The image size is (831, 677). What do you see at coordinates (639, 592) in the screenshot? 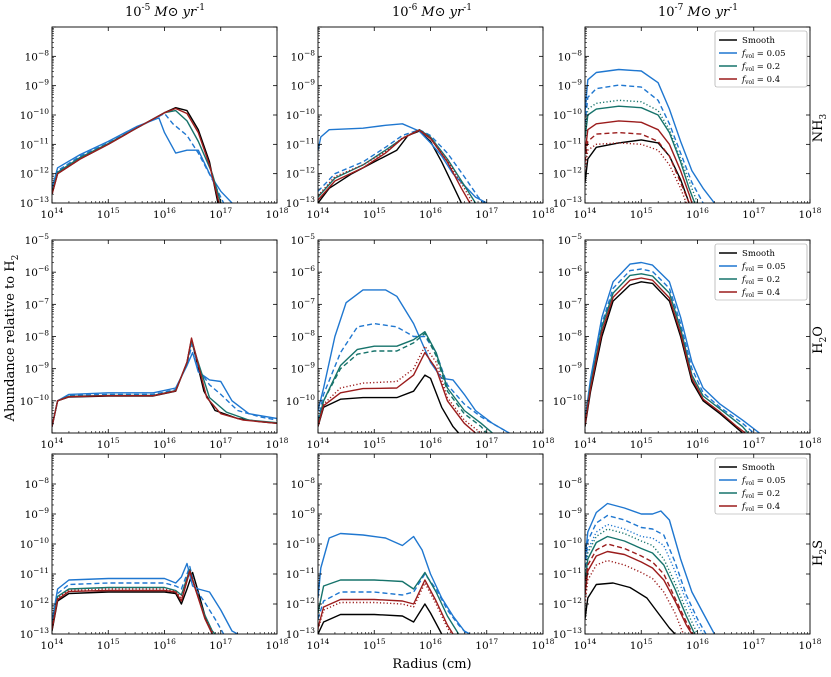
I see `series-line-f-vol-0-4-solid` at bounding box center [639, 592].